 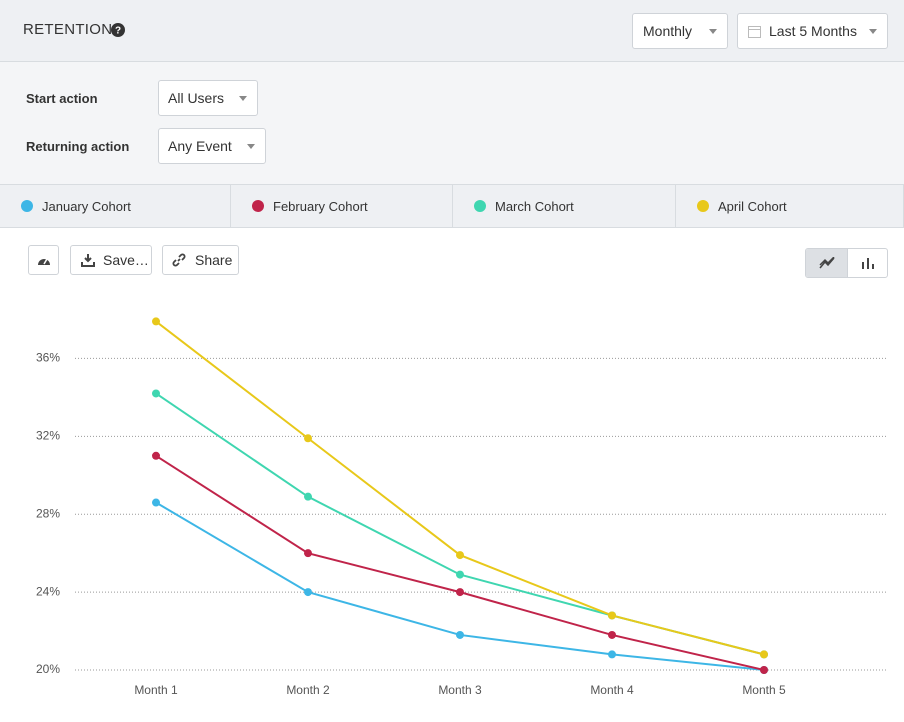 I want to click on start-dropdown: All Users, so click(x=208, y=98).